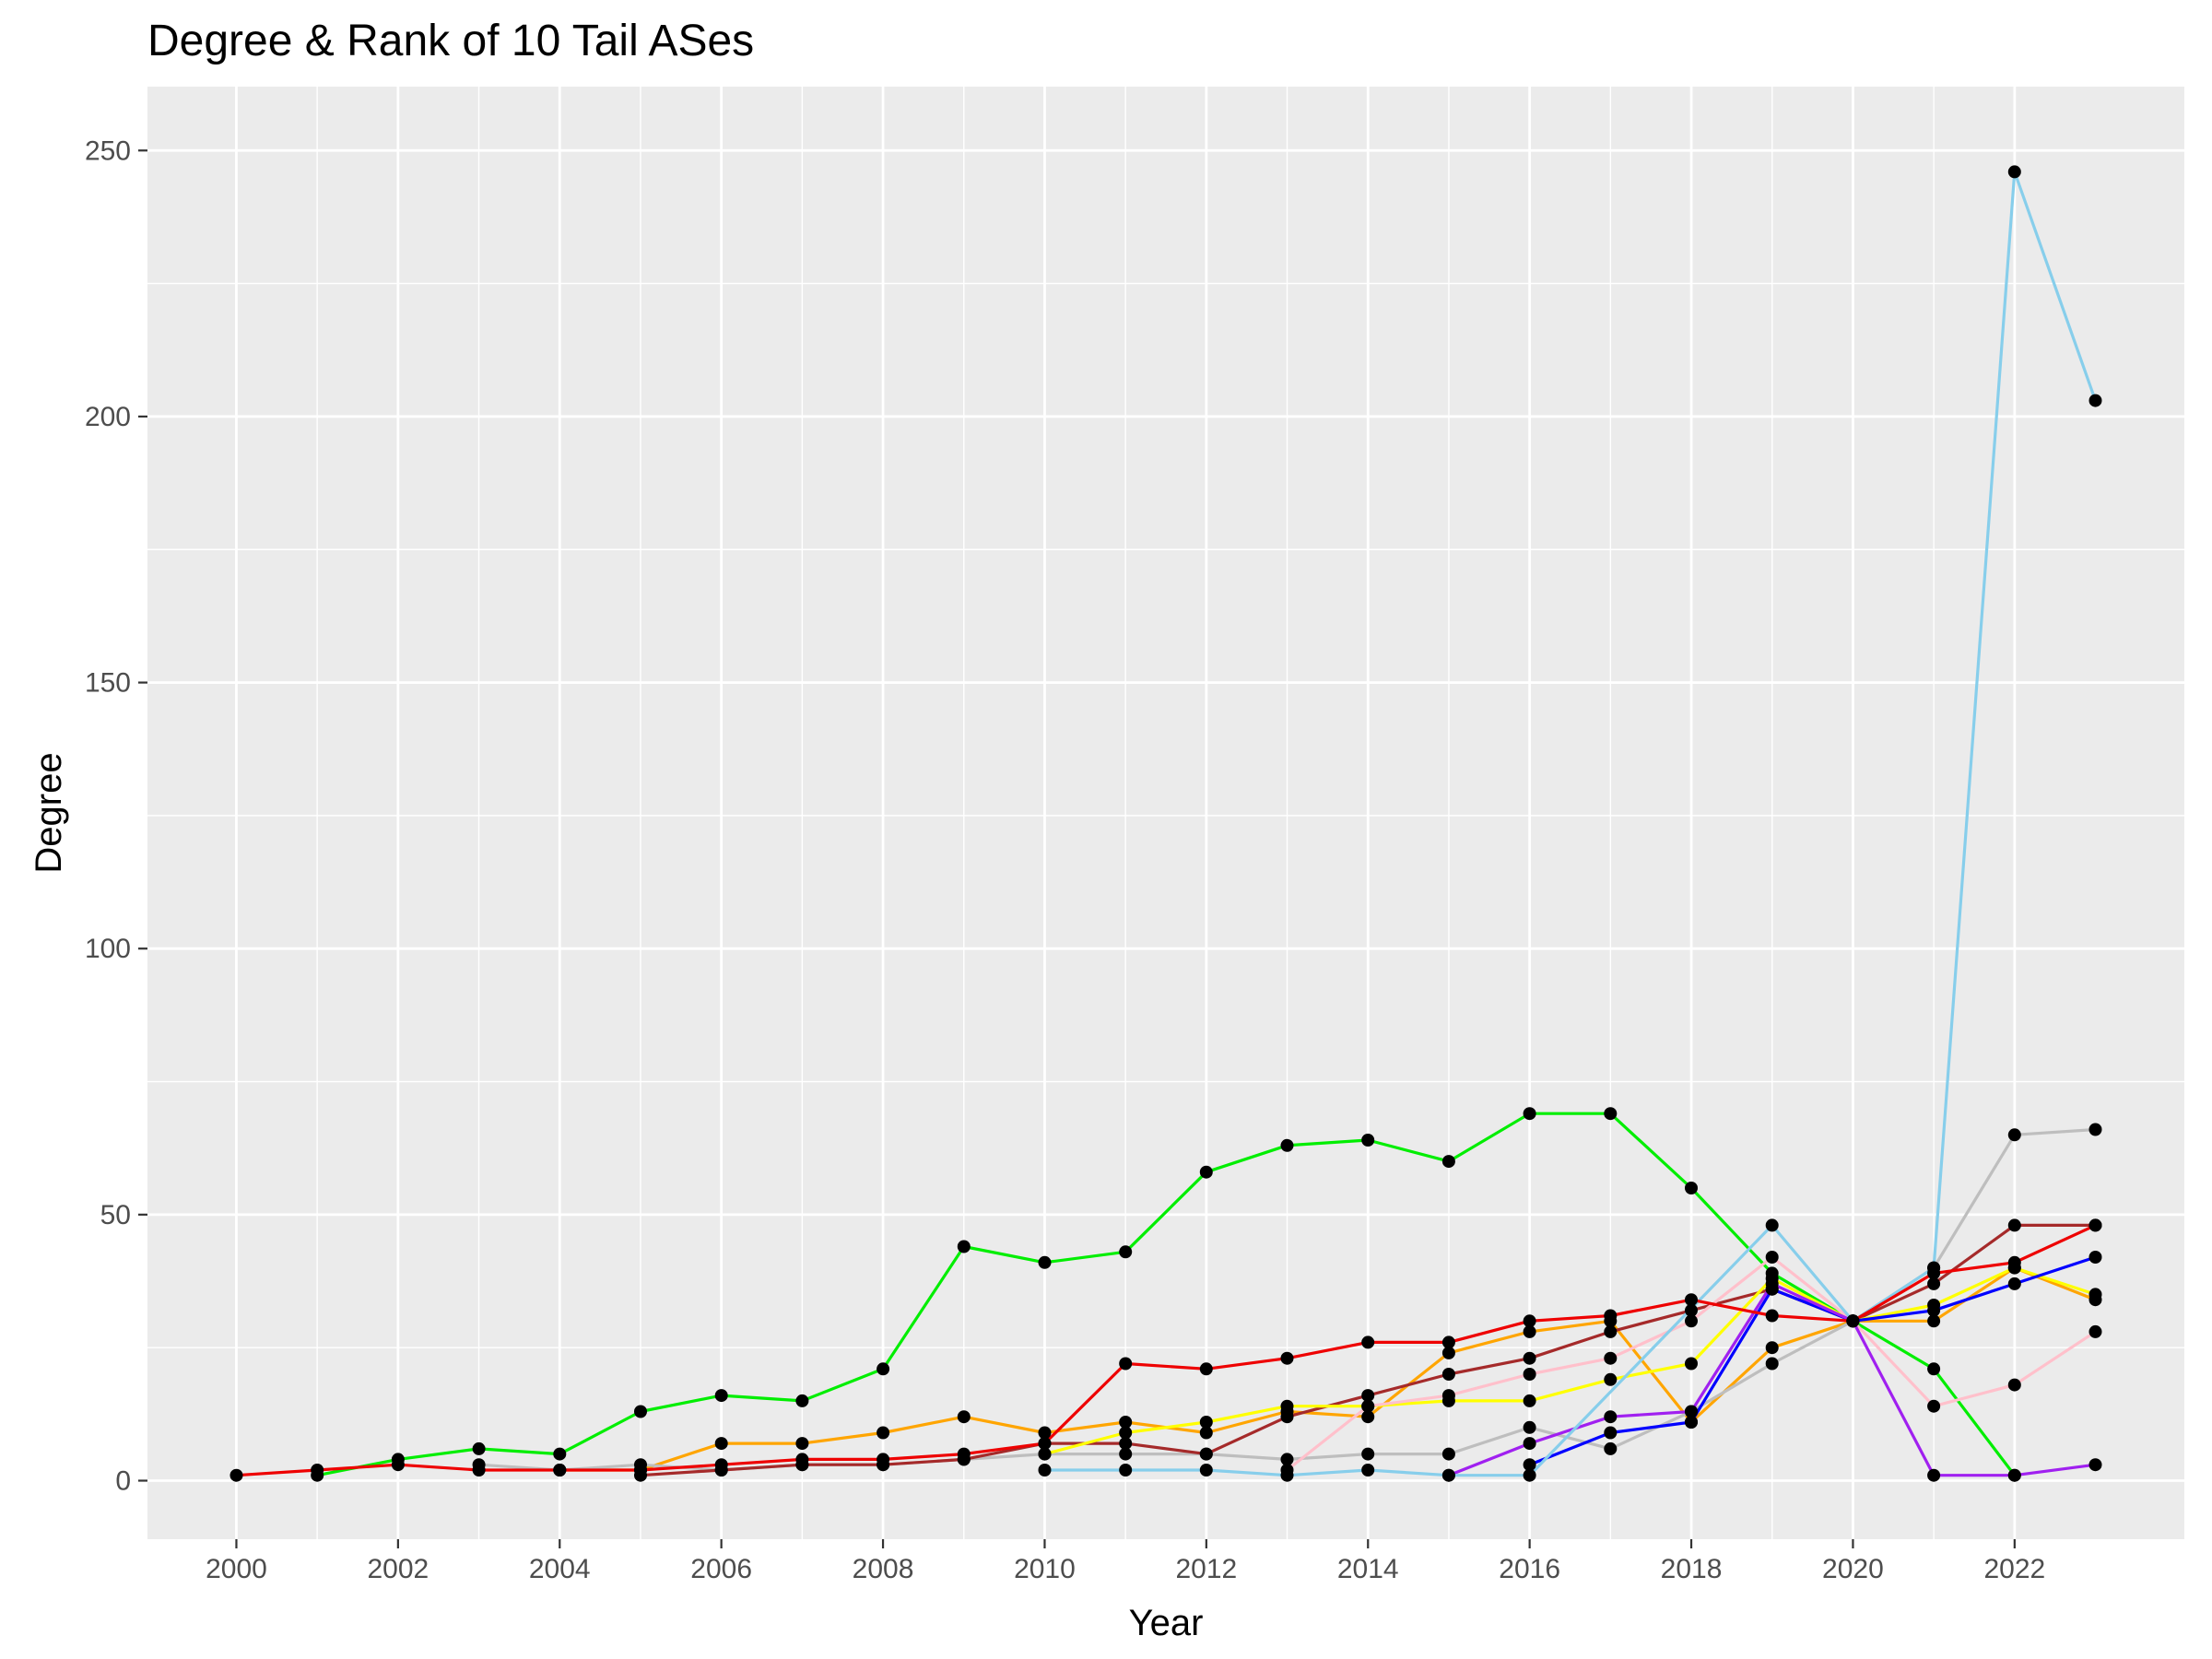 Image resolution: width=2212 pixels, height=1659 pixels. What do you see at coordinates (721, 1569) in the screenshot?
I see `x-tick-label: 2006` at bounding box center [721, 1569].